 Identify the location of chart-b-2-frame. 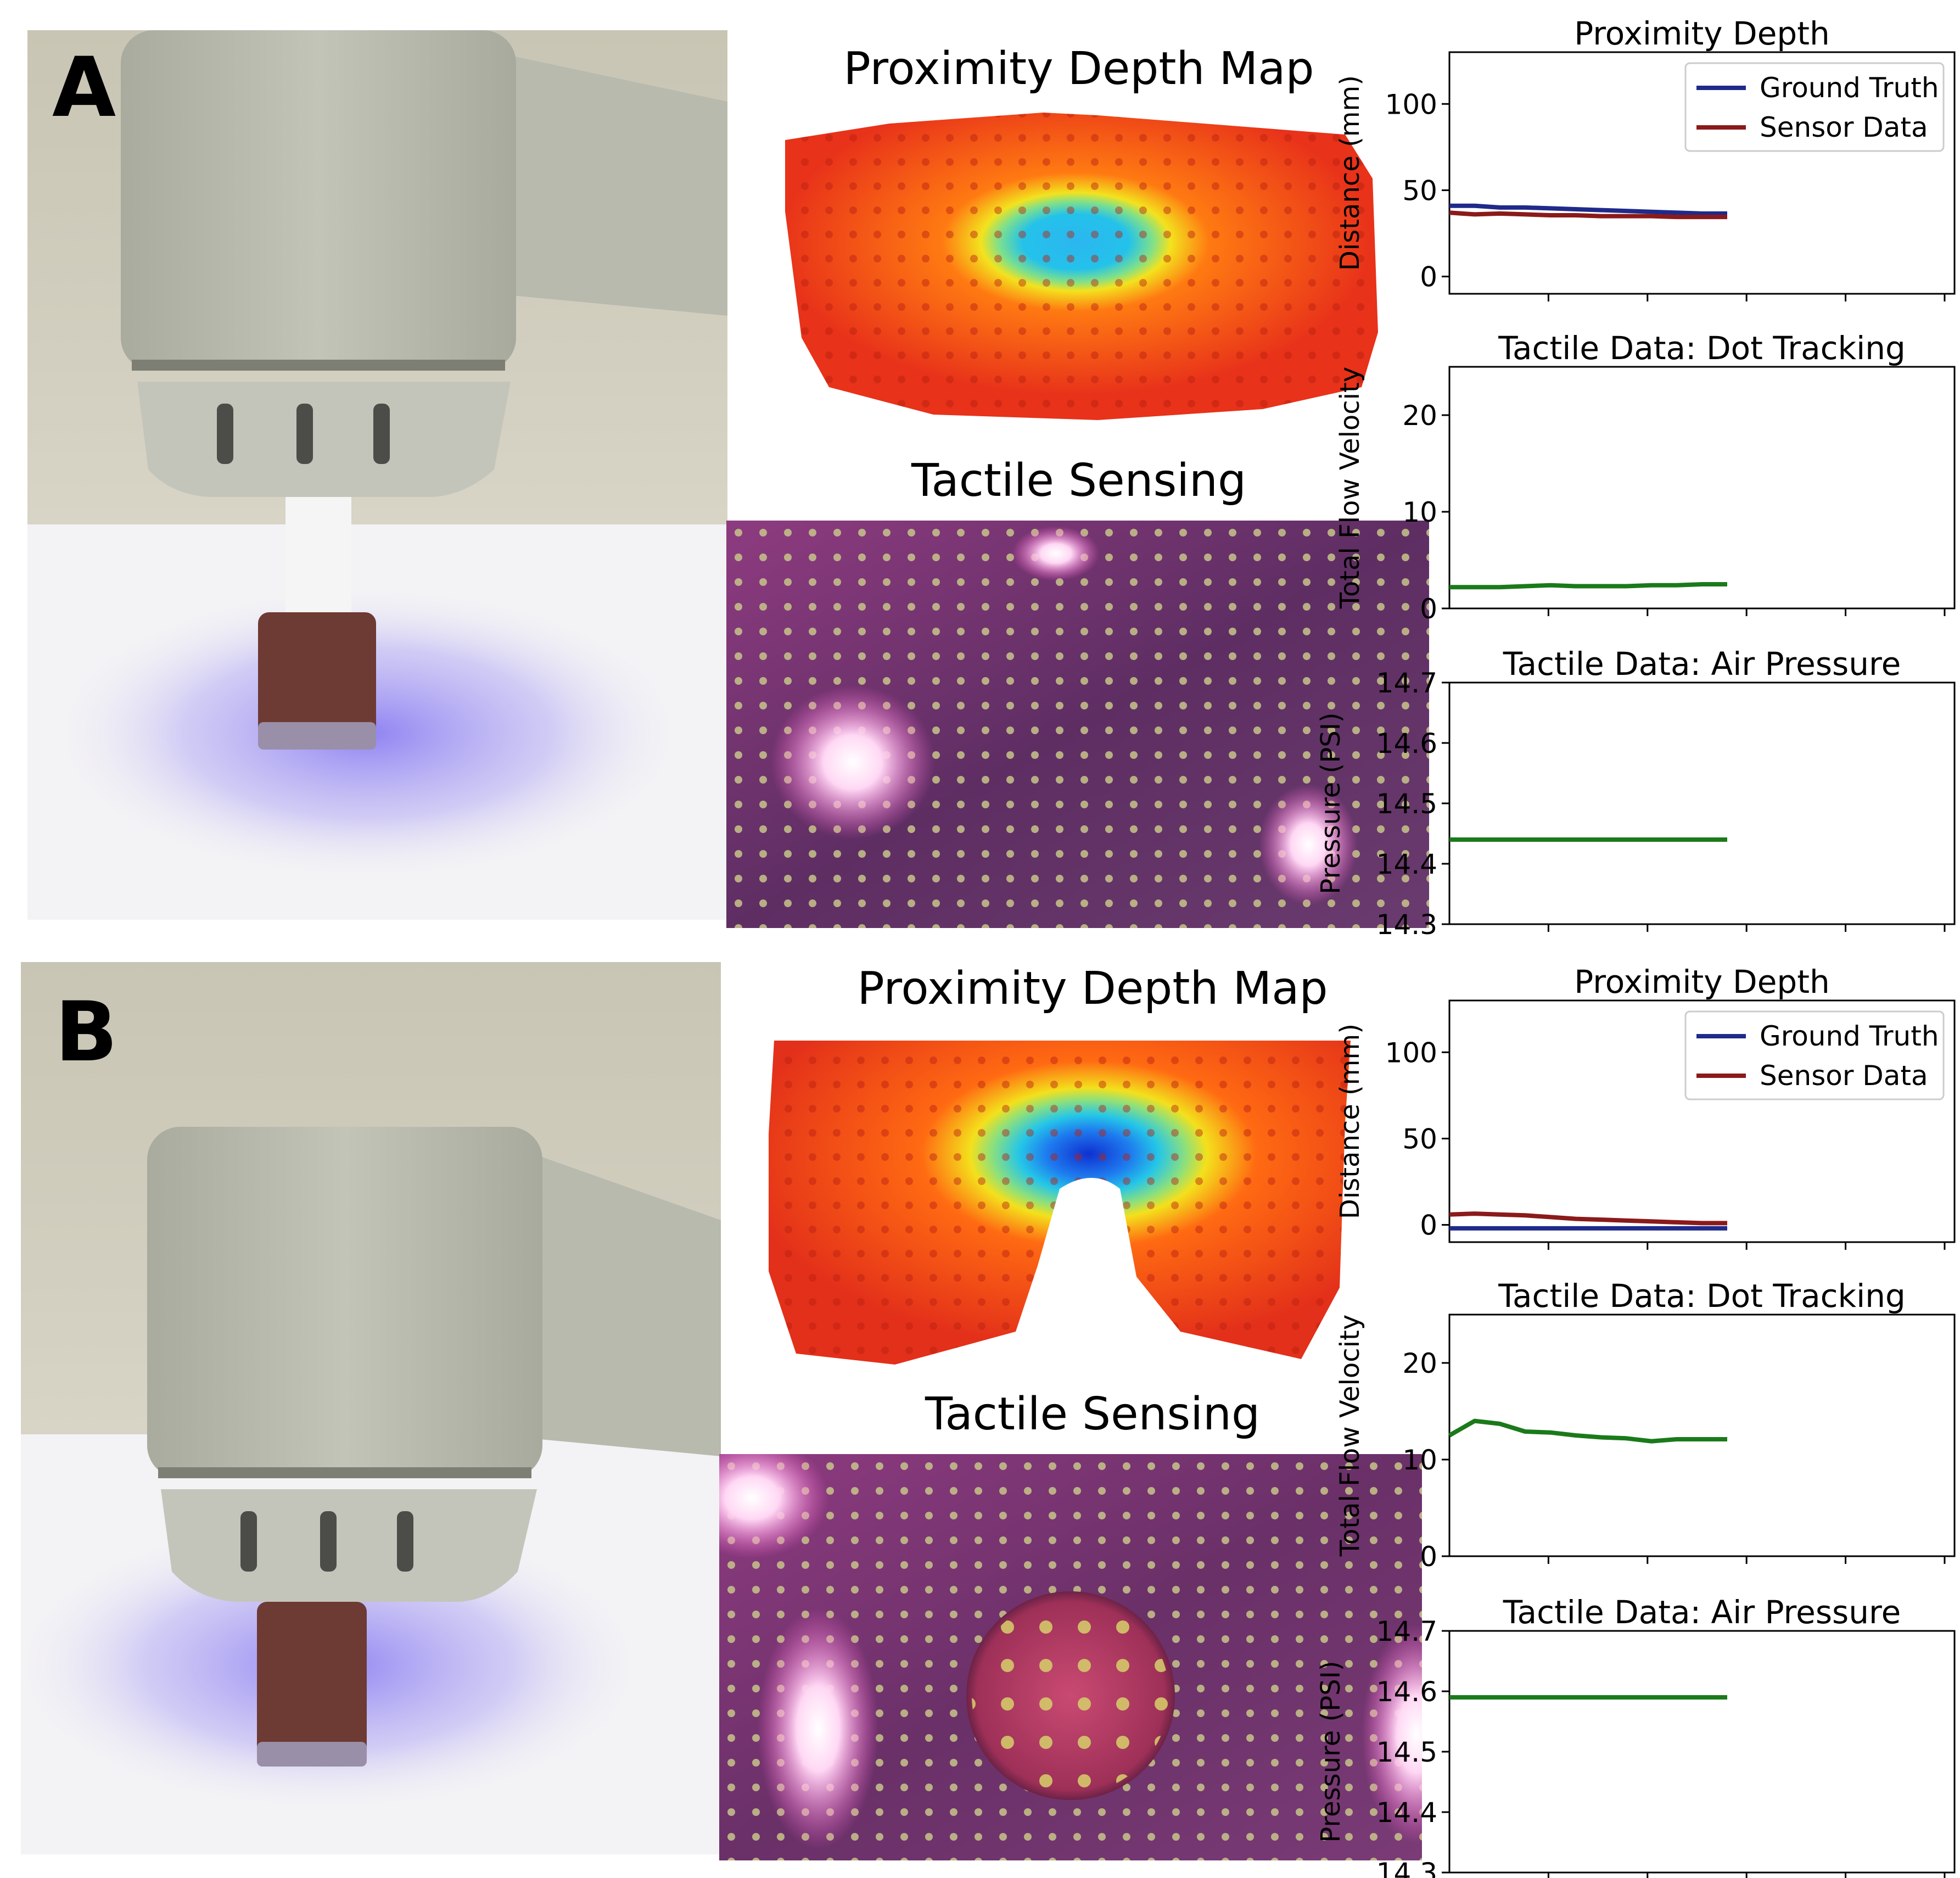
(1702, 1752).